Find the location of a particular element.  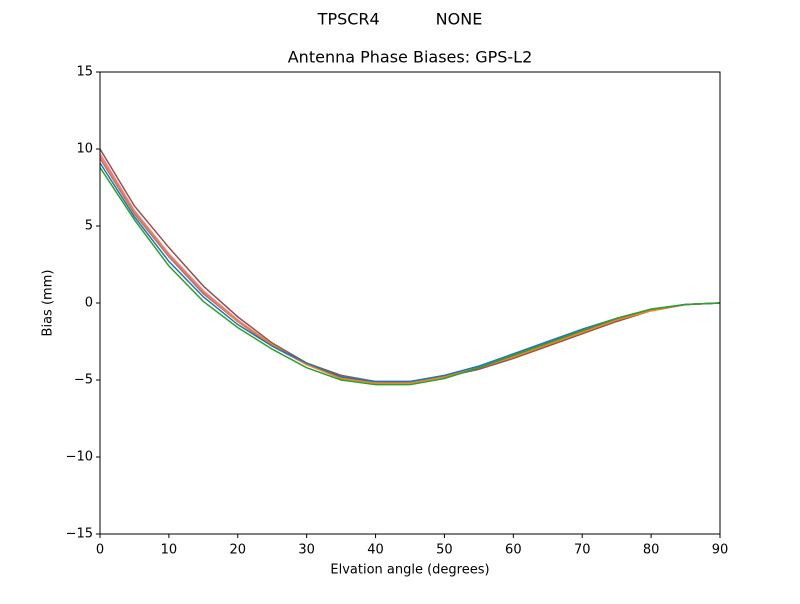

y-tick-label: 15 is located at coordinates (84, 72).